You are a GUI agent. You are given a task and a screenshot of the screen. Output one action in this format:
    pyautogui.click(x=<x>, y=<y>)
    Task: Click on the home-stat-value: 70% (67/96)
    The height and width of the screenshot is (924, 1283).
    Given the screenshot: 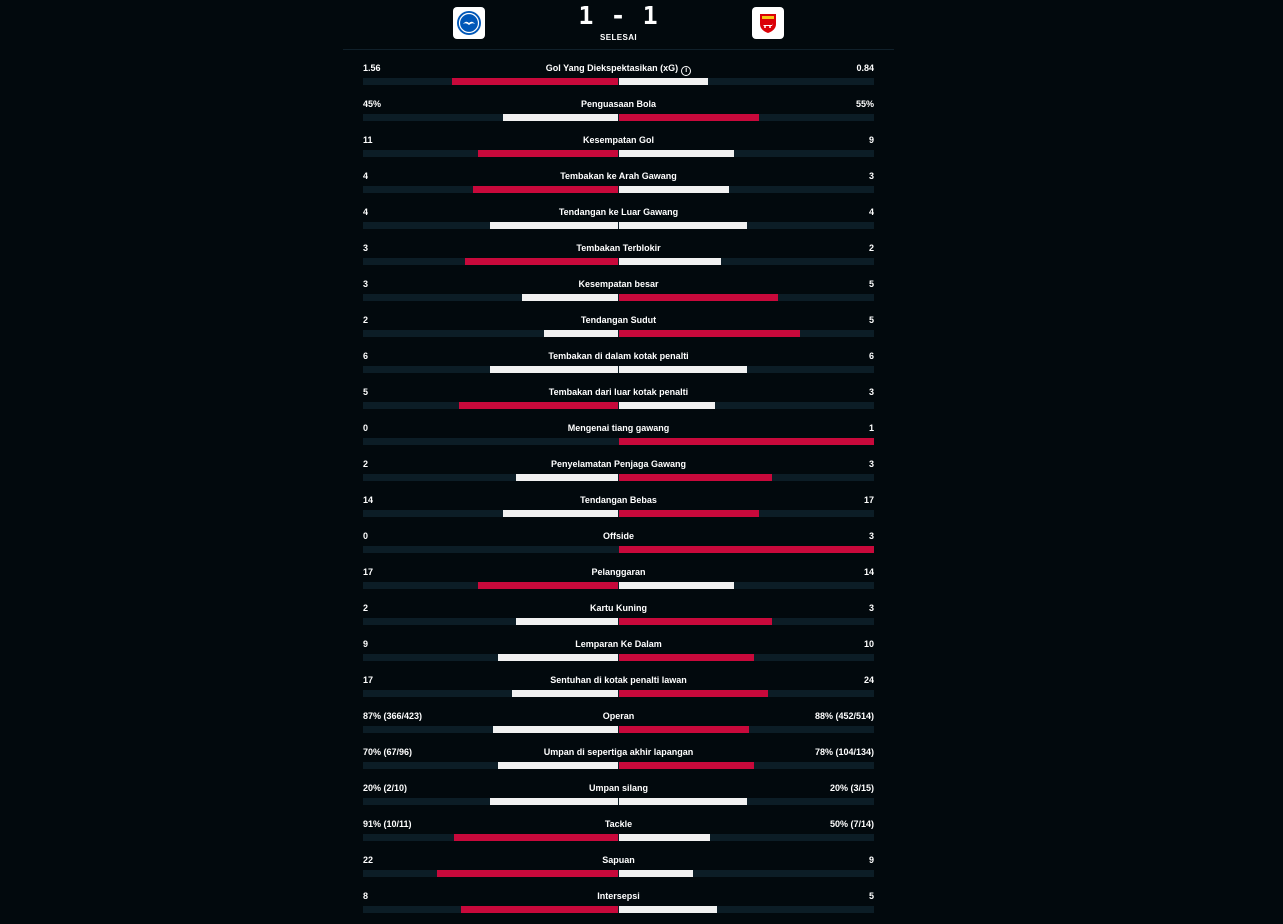 What is the action you would take?
    pyautogui.click(x=388, y=752)
    